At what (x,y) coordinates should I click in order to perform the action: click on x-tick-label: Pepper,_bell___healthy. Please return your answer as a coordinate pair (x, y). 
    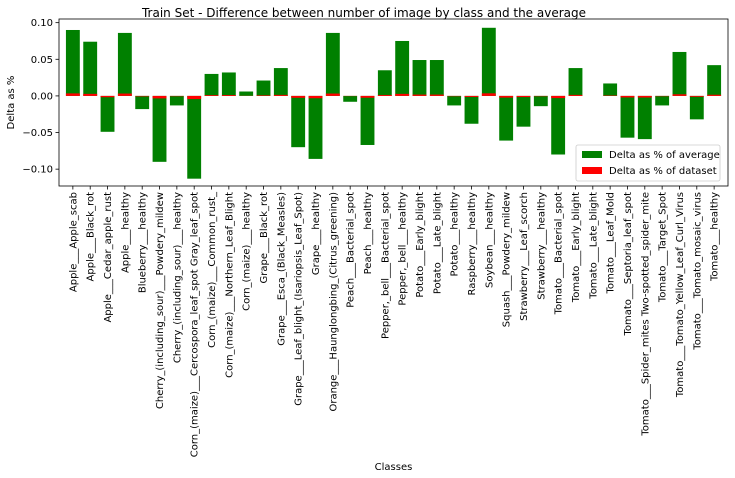
    Looking at the image, I should click on (403, 249).